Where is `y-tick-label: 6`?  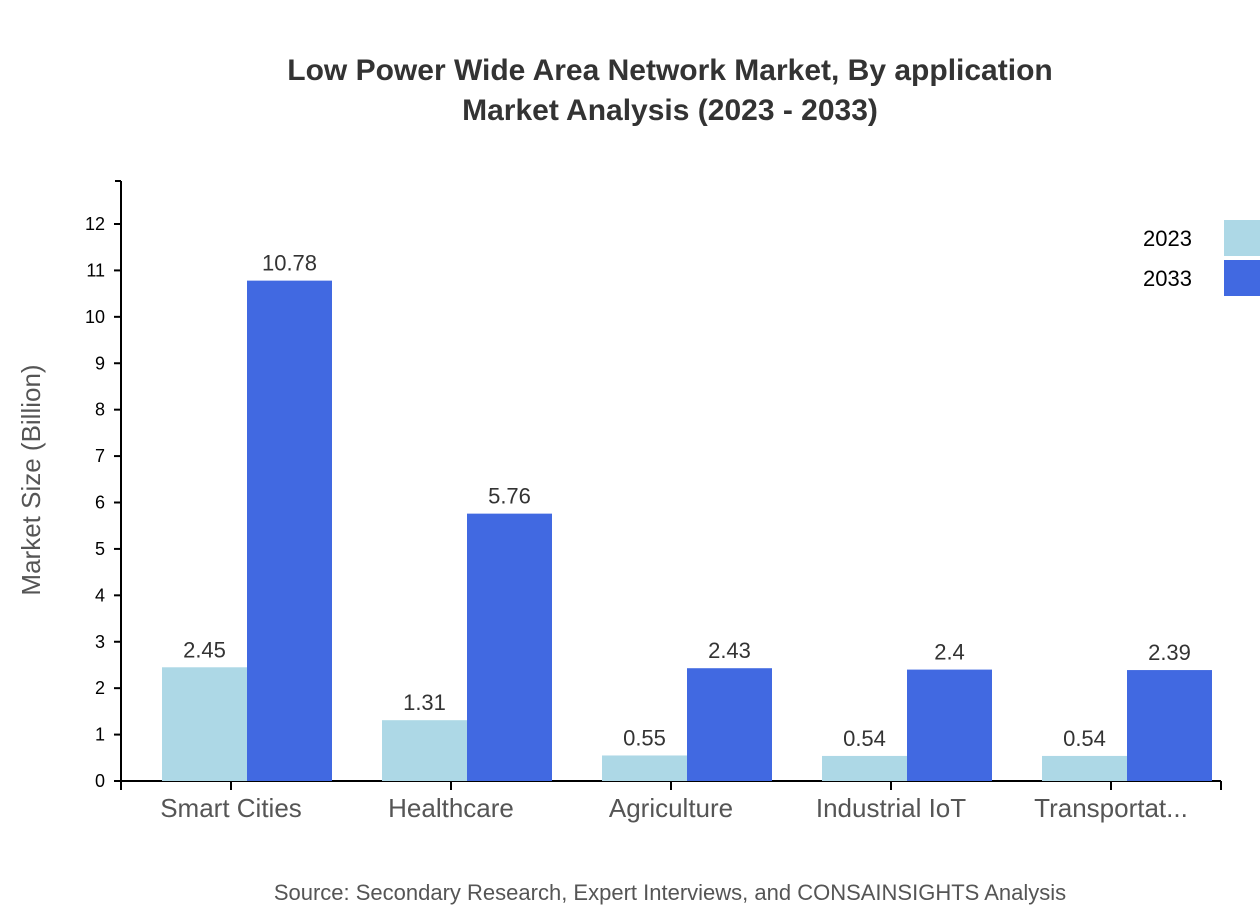 y-tick-label: 6 is located at coordinates (100, 503).